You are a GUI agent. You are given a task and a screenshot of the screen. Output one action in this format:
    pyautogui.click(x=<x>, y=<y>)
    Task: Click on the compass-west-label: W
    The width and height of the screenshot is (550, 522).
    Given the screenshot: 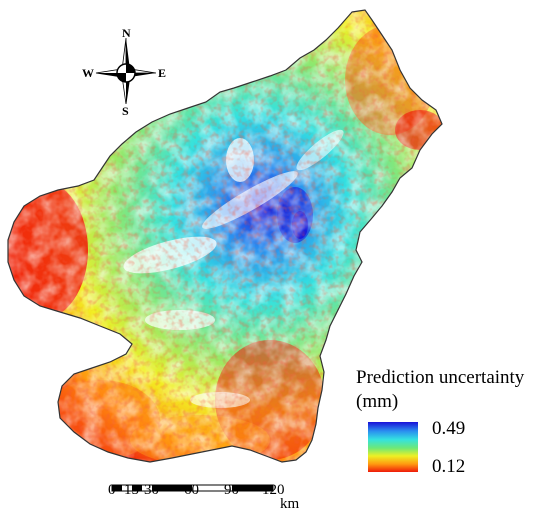 What is the action you would take?
    pyautogui.click(x=88, y=73)
    